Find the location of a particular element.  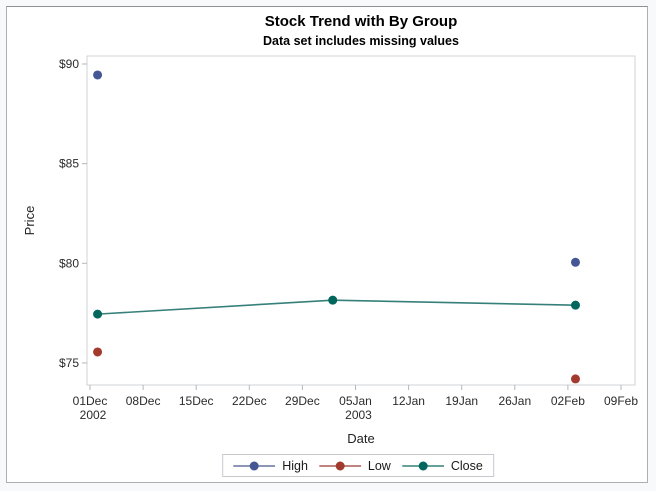

x-tick-year-label: 2003 is located at coordinates (358, 415).